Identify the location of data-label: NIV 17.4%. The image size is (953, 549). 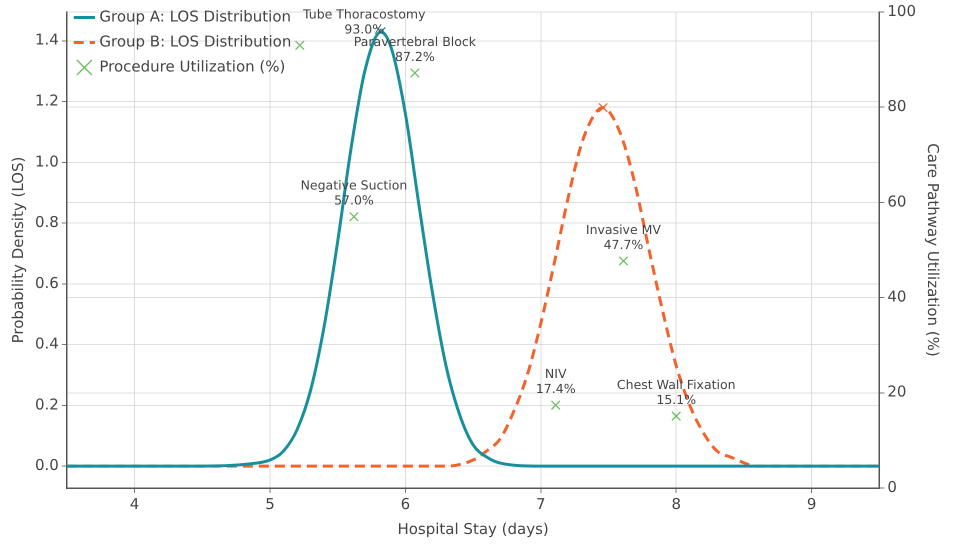
(556, 381).